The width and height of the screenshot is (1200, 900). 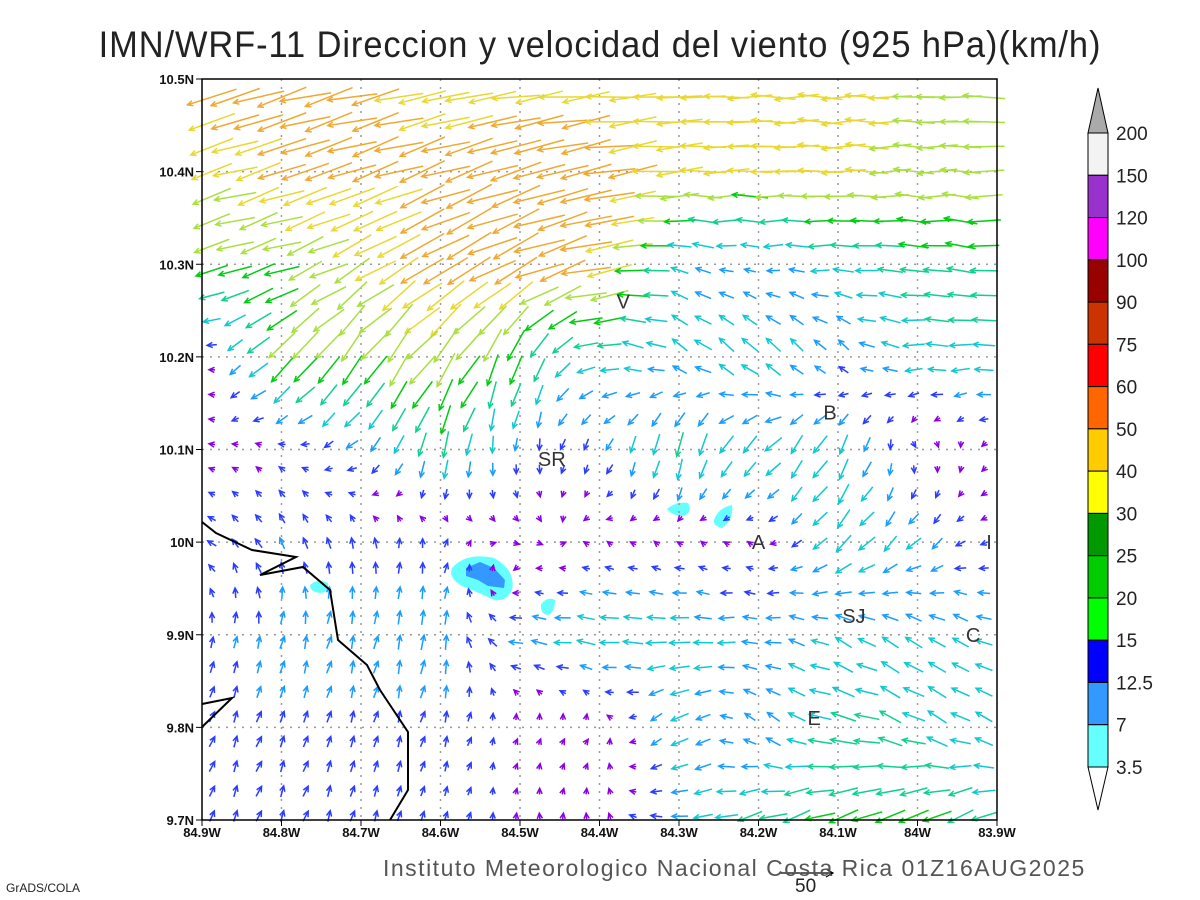 I want to click on y-tick-label: 10N, so click(x=182, y=542).